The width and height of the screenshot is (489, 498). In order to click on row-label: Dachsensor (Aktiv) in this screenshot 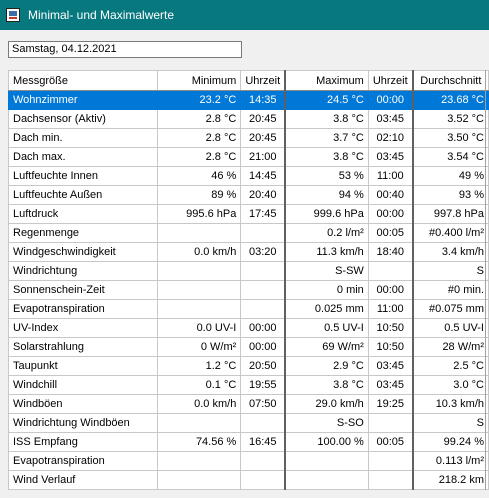, I will do `click(83, 119)`.